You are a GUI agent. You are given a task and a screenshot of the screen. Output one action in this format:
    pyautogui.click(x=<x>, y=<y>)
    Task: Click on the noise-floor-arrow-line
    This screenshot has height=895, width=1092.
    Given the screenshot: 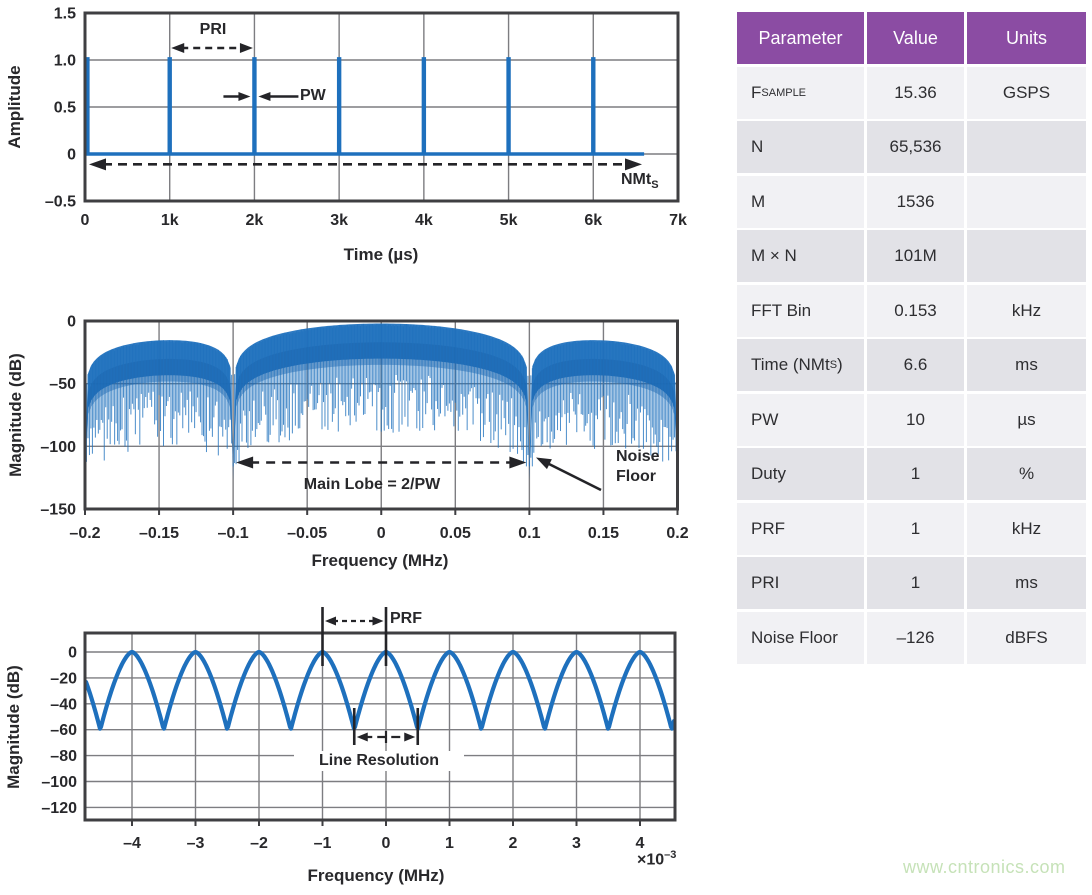 What is the action you would take?
    pyautogui.click(x=572, y=475)
    